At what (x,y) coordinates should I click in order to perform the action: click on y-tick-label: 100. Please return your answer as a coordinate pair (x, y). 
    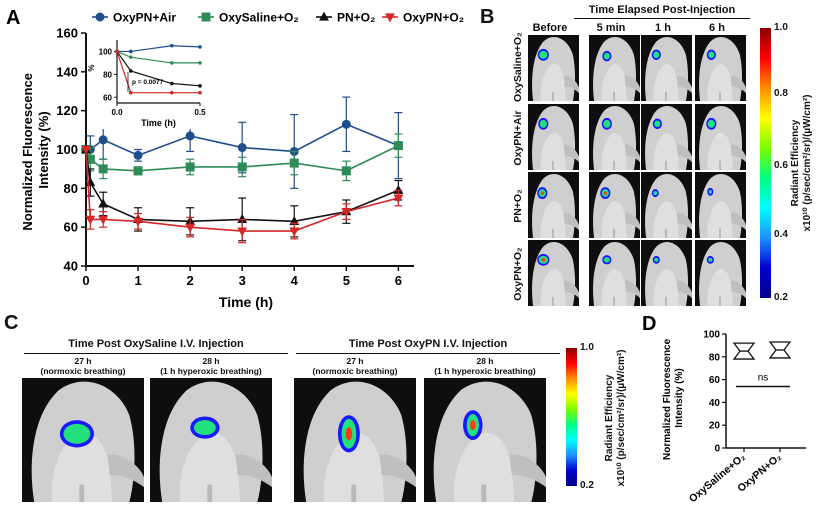
    Looking at the image, I should click on (67, 149).